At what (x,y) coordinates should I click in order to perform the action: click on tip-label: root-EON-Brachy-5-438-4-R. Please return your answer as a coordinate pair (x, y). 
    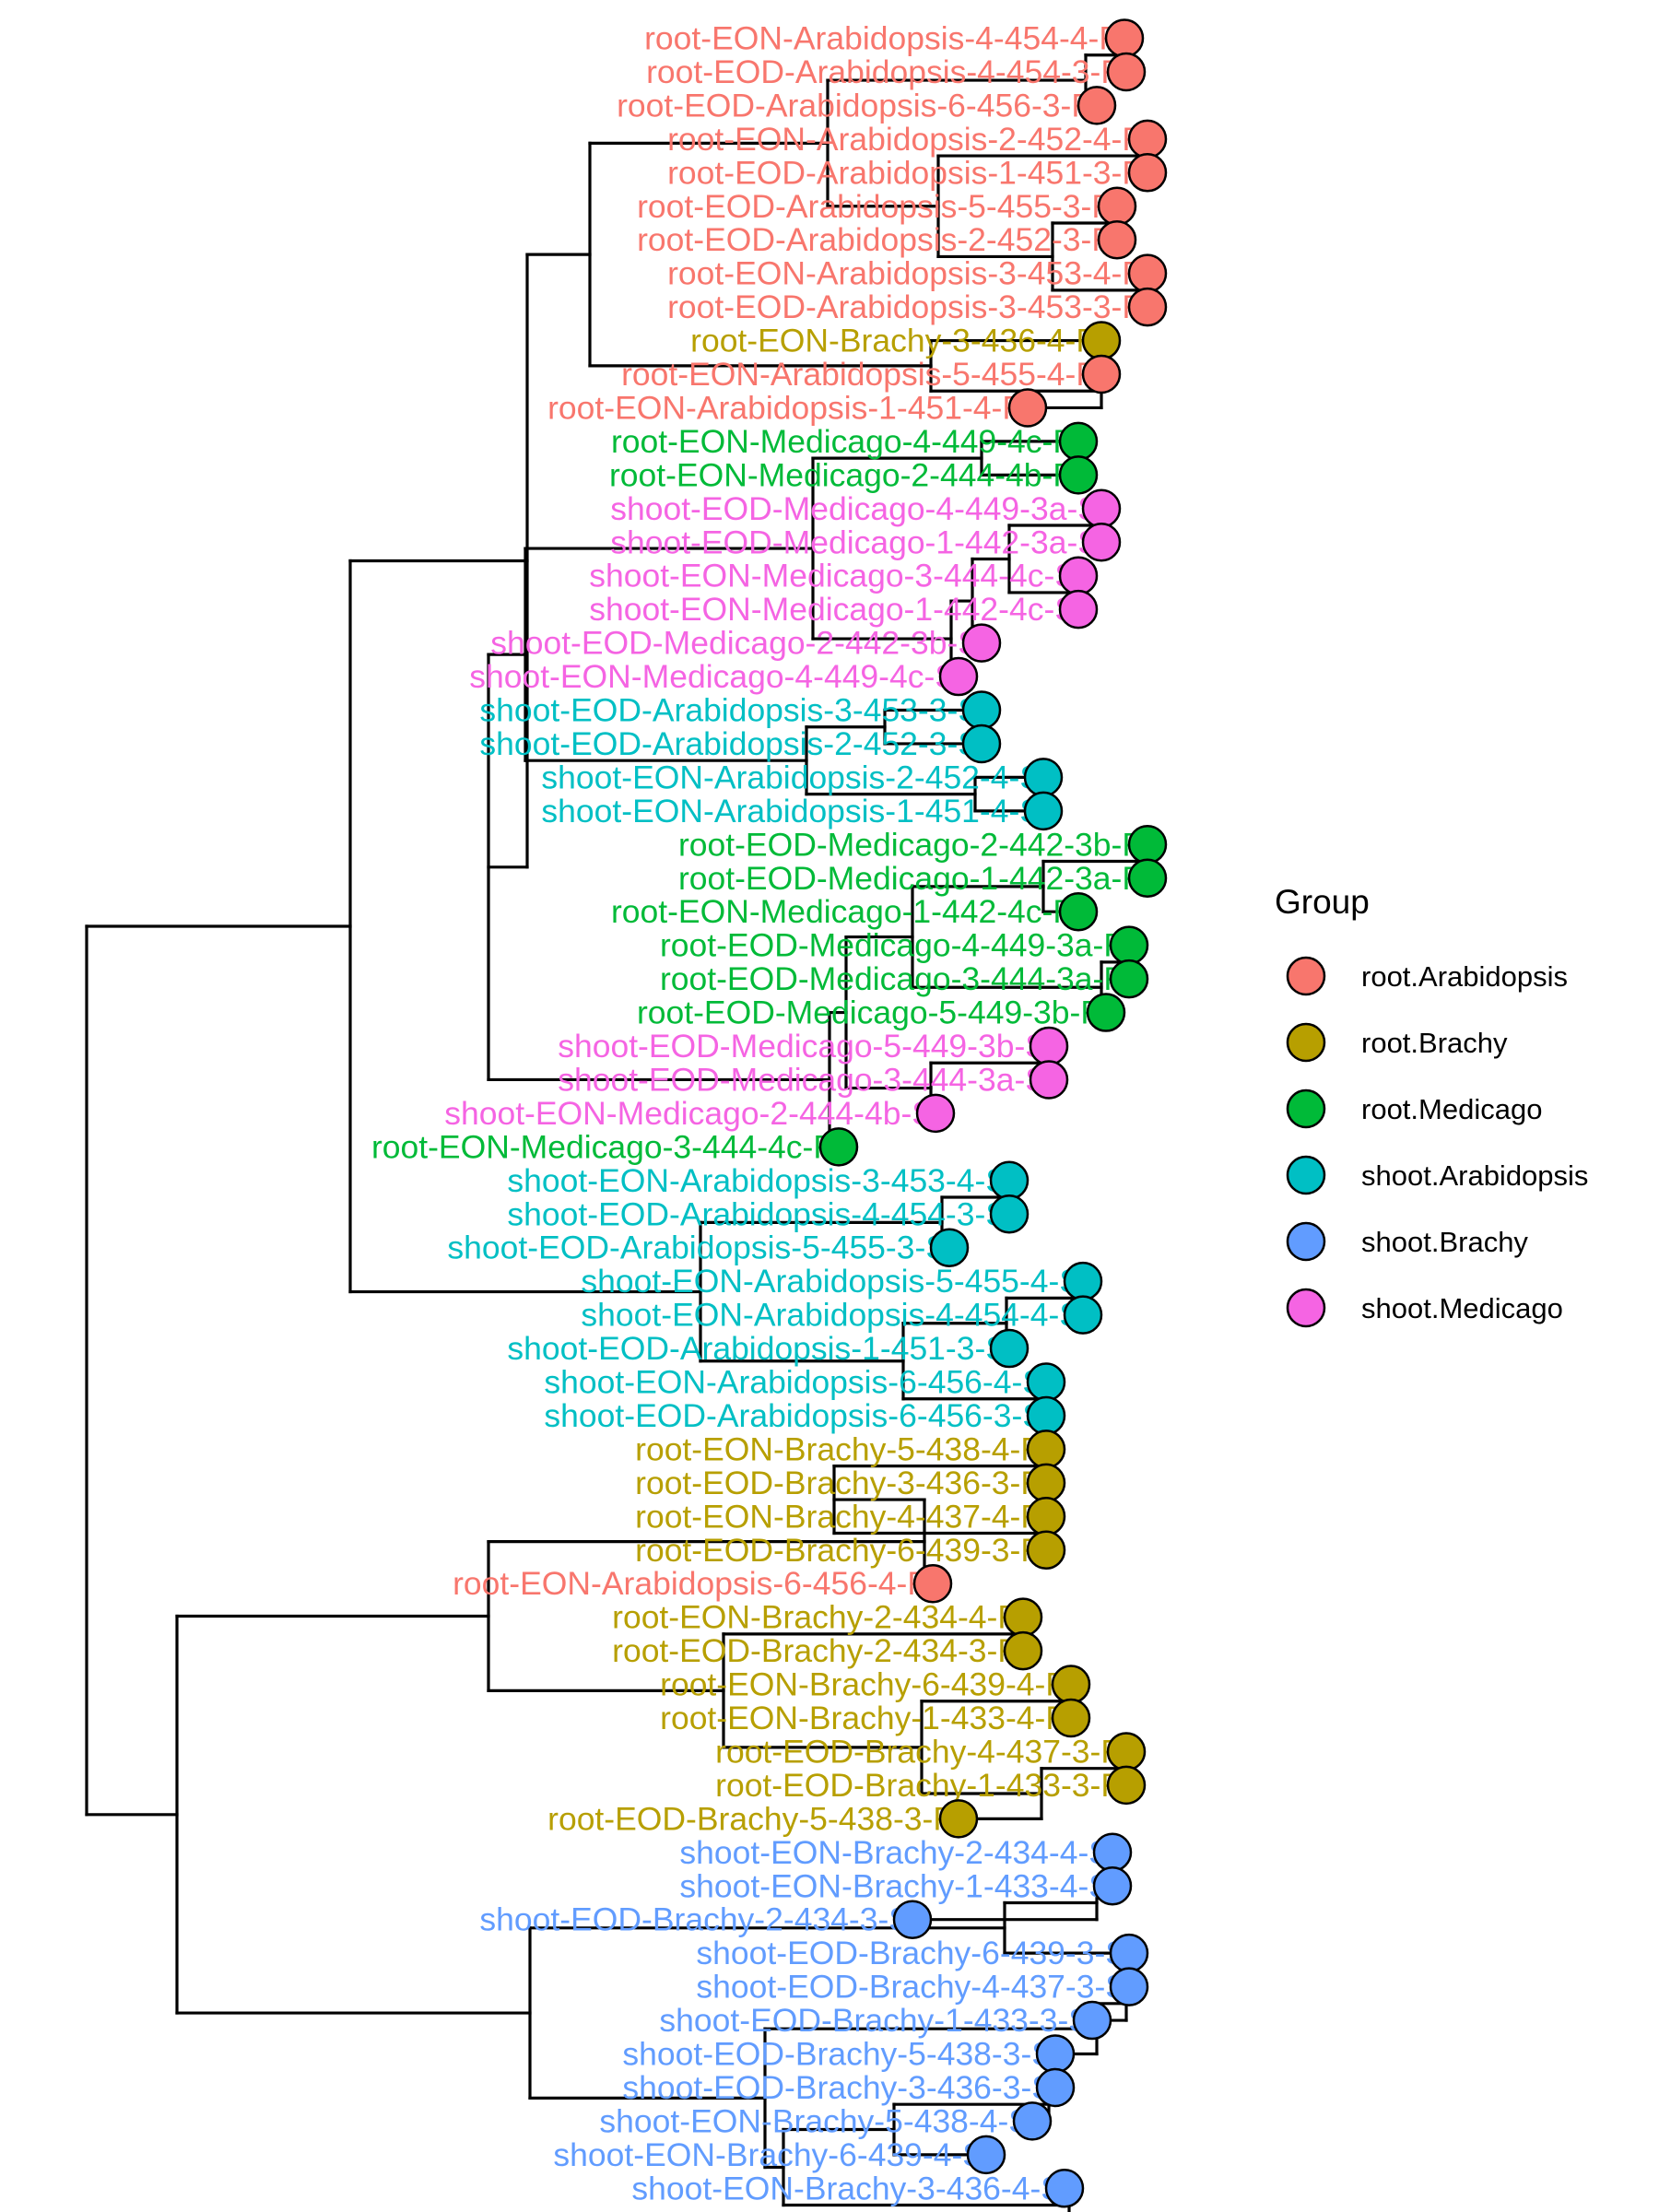
    Looking at the image, I should click on (839, 1448).